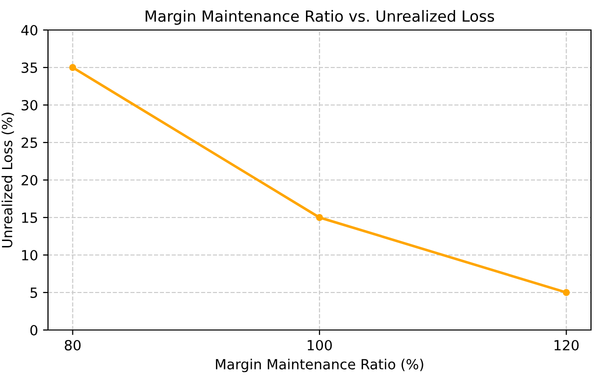 This screenshot has height=375, width=600. What do you see at coordinates (30, 105) in the screenshot?
I see `y-tick-label: 30` at bounding box center [30, 105].